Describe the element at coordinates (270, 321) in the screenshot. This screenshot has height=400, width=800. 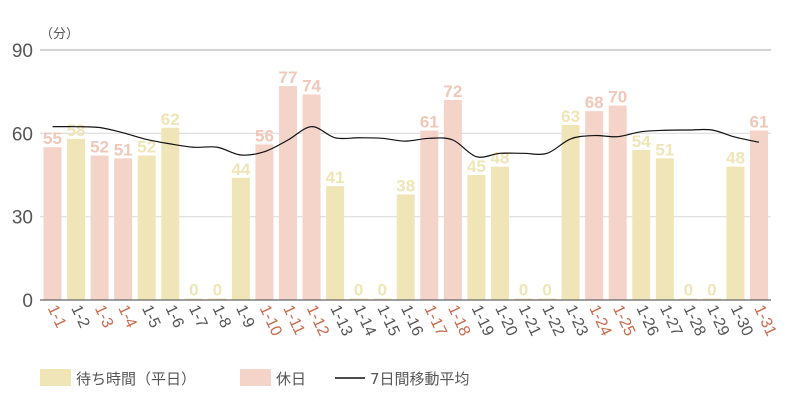
I see `x-tick-label: 1-10` at that location.